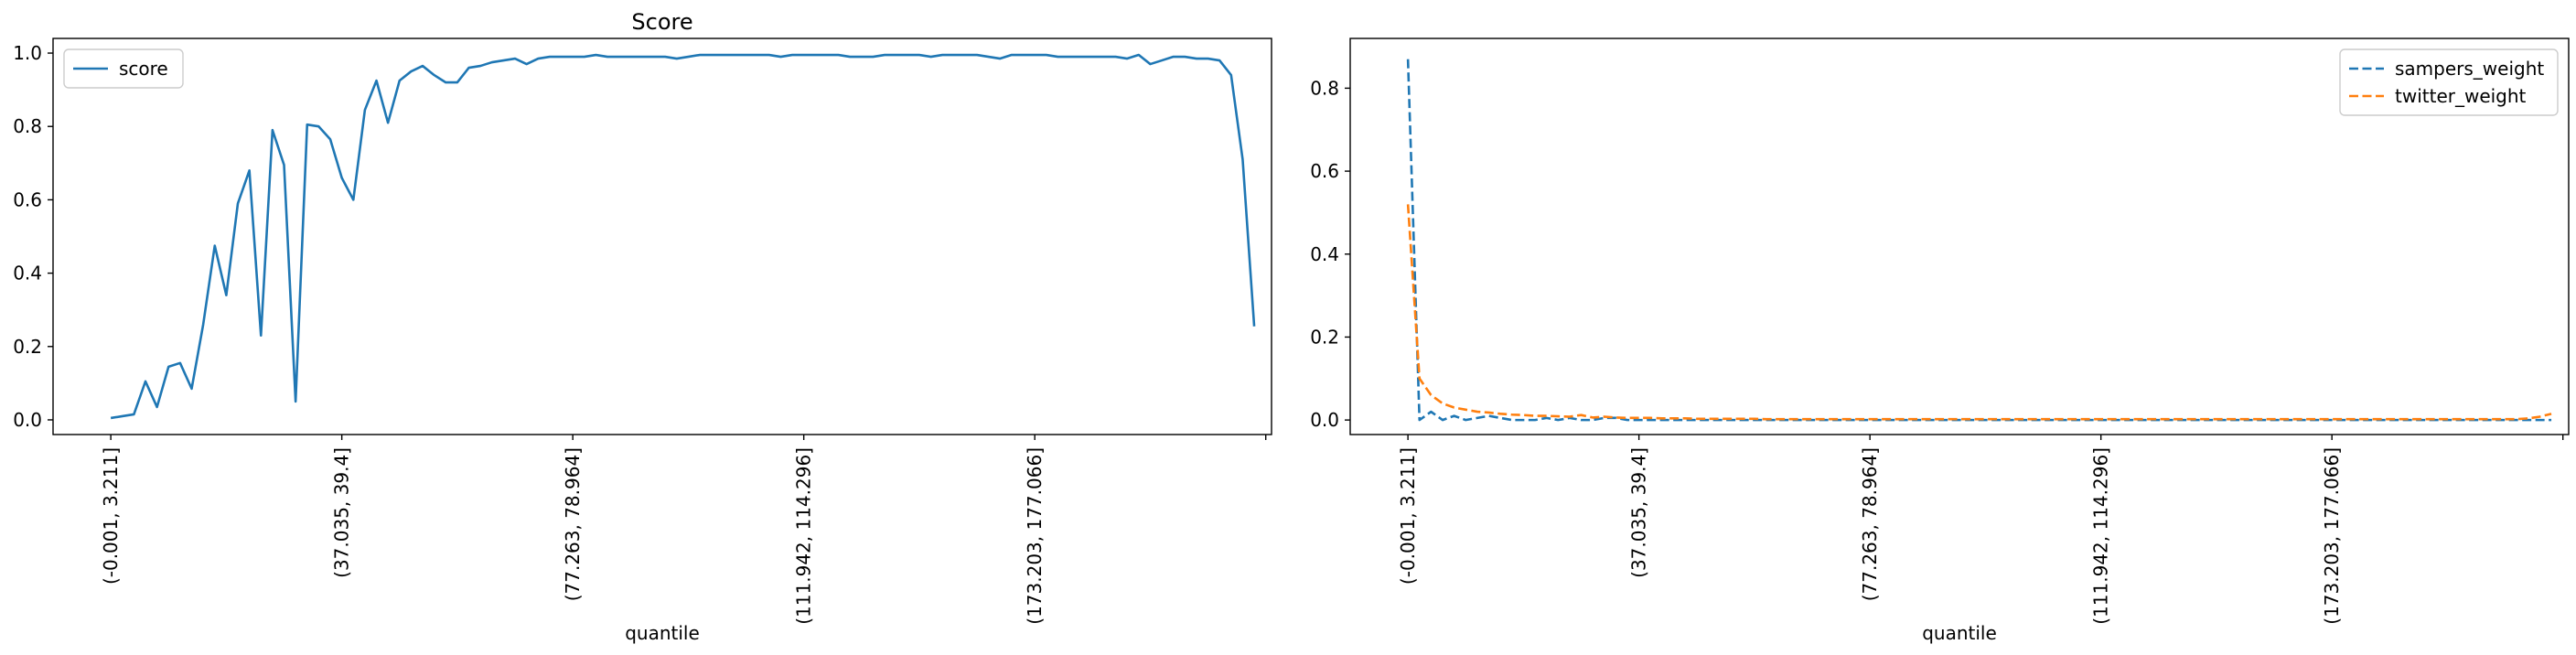 The height and width of the screenshot is (655, 2576). I want to click on legend: score, so click(124, 68).